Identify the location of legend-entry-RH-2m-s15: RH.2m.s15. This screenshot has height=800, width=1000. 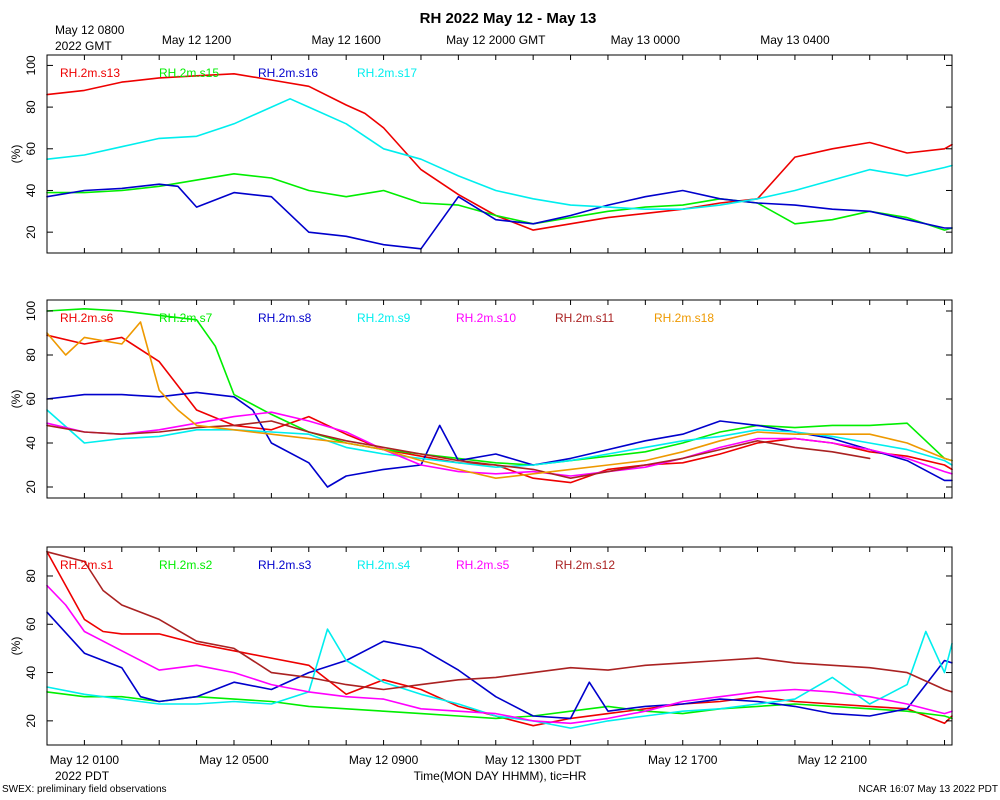
(189, 73).